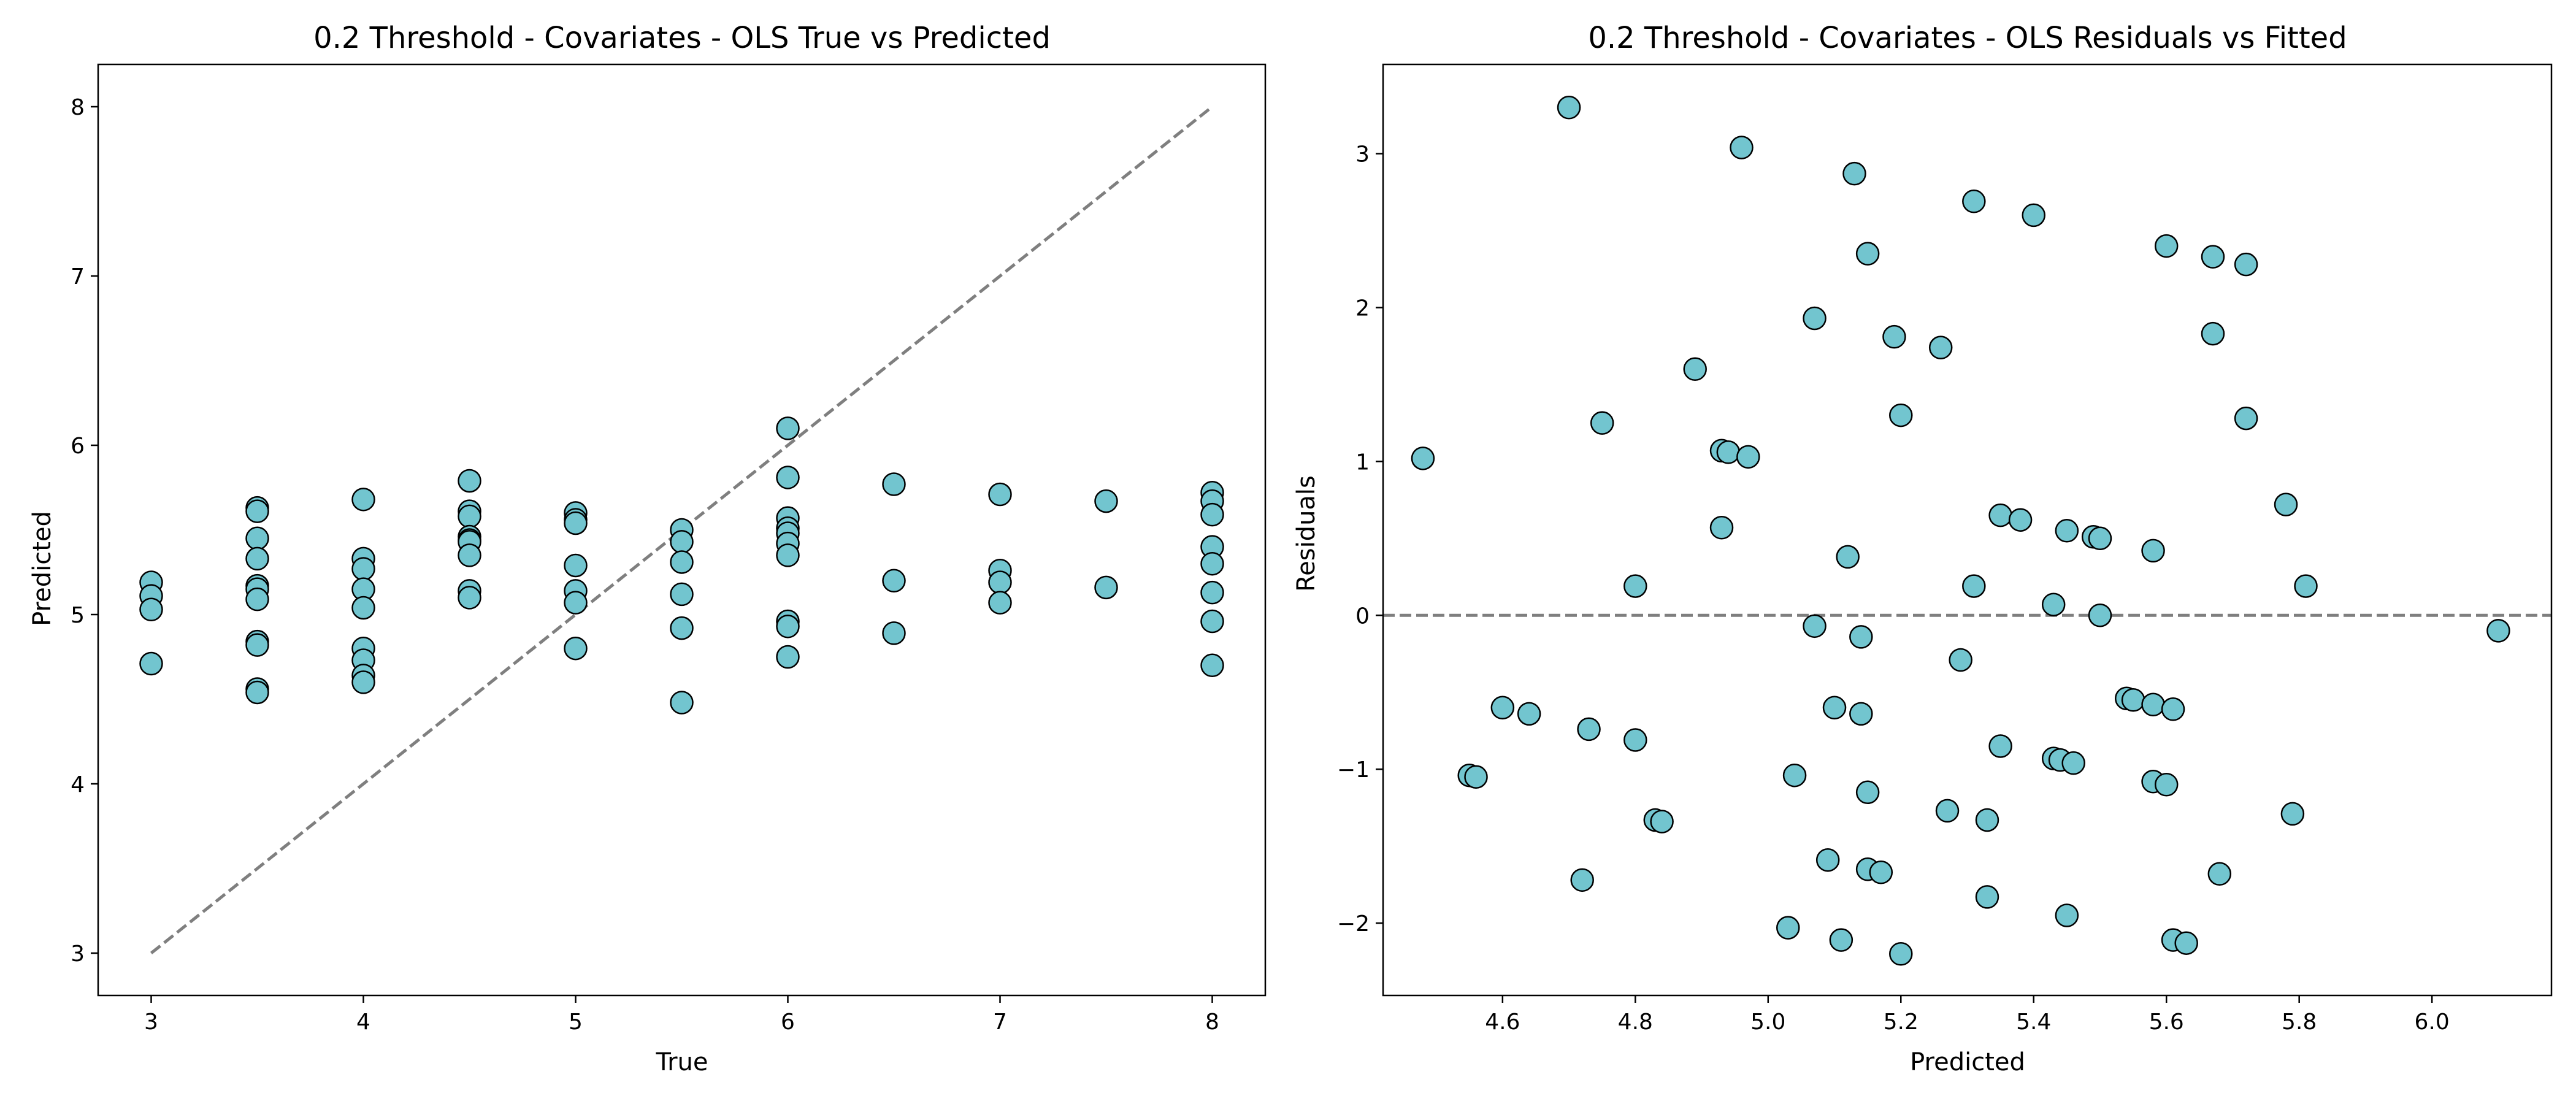 This screenshot has height=1104, width=2576. I want to click on y-tick-label: −2, so click(1353, 924).